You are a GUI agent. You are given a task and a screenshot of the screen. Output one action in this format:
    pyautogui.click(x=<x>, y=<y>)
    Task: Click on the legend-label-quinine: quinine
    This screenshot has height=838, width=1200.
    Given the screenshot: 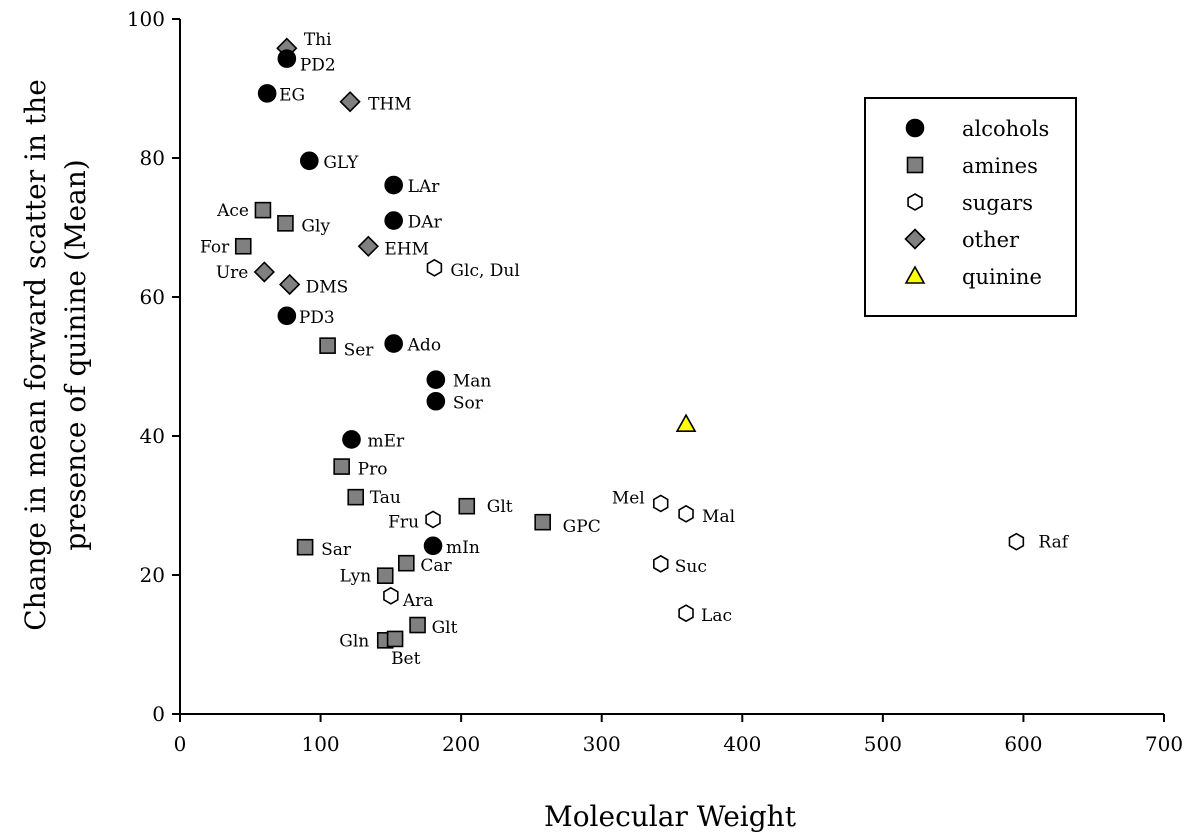 What is the action you would take?
    pyautogui.click(x=1002, y=277)
    